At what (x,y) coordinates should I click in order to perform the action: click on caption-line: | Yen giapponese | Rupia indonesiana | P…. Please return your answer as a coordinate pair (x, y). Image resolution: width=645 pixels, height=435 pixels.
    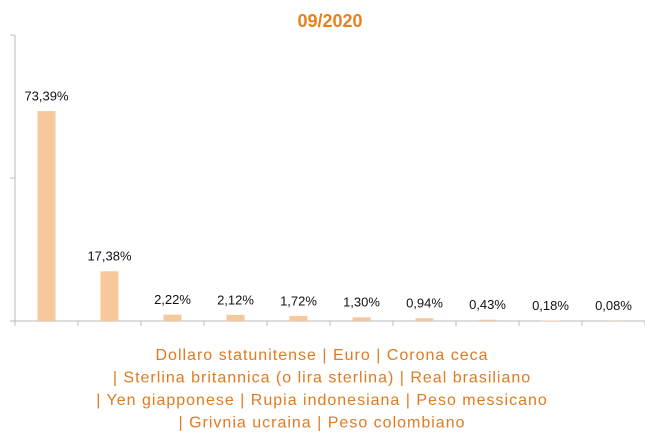
    Looking at the image, I should click on (322, 400).